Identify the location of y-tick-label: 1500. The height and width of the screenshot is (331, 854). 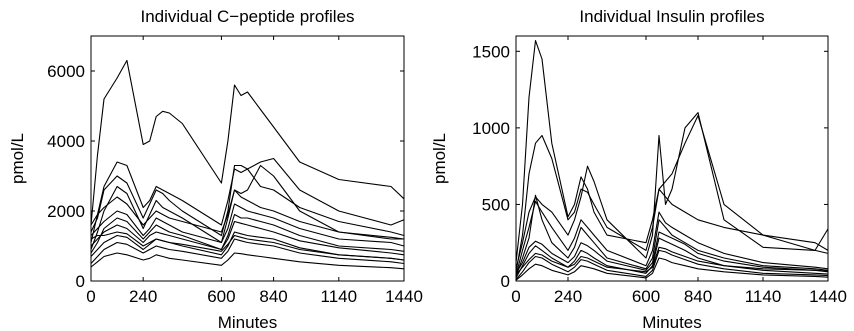
(491, 51).